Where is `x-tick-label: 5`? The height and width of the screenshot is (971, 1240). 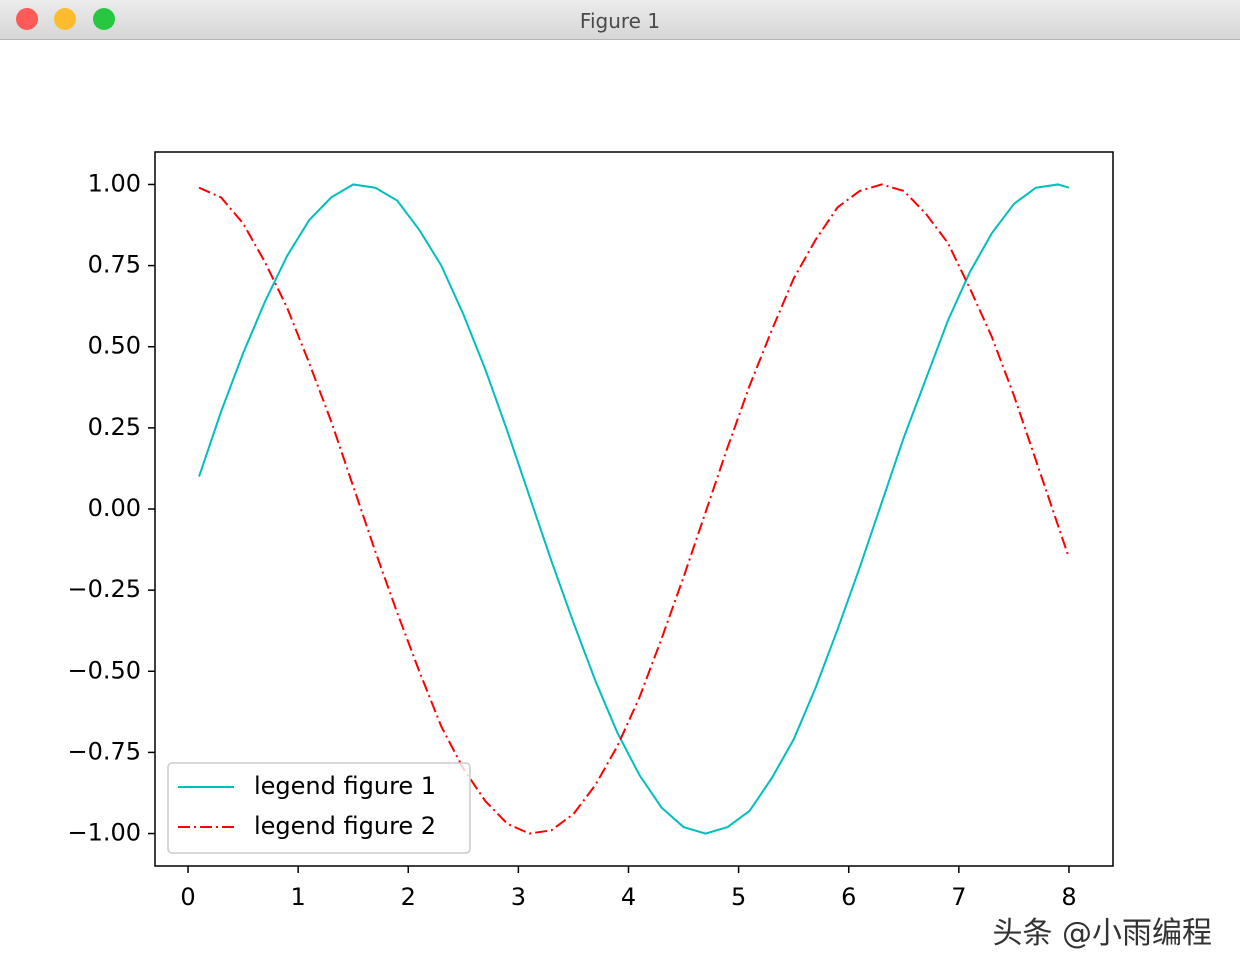
x-tick-label: 5 is located at coordinates (738, 897).